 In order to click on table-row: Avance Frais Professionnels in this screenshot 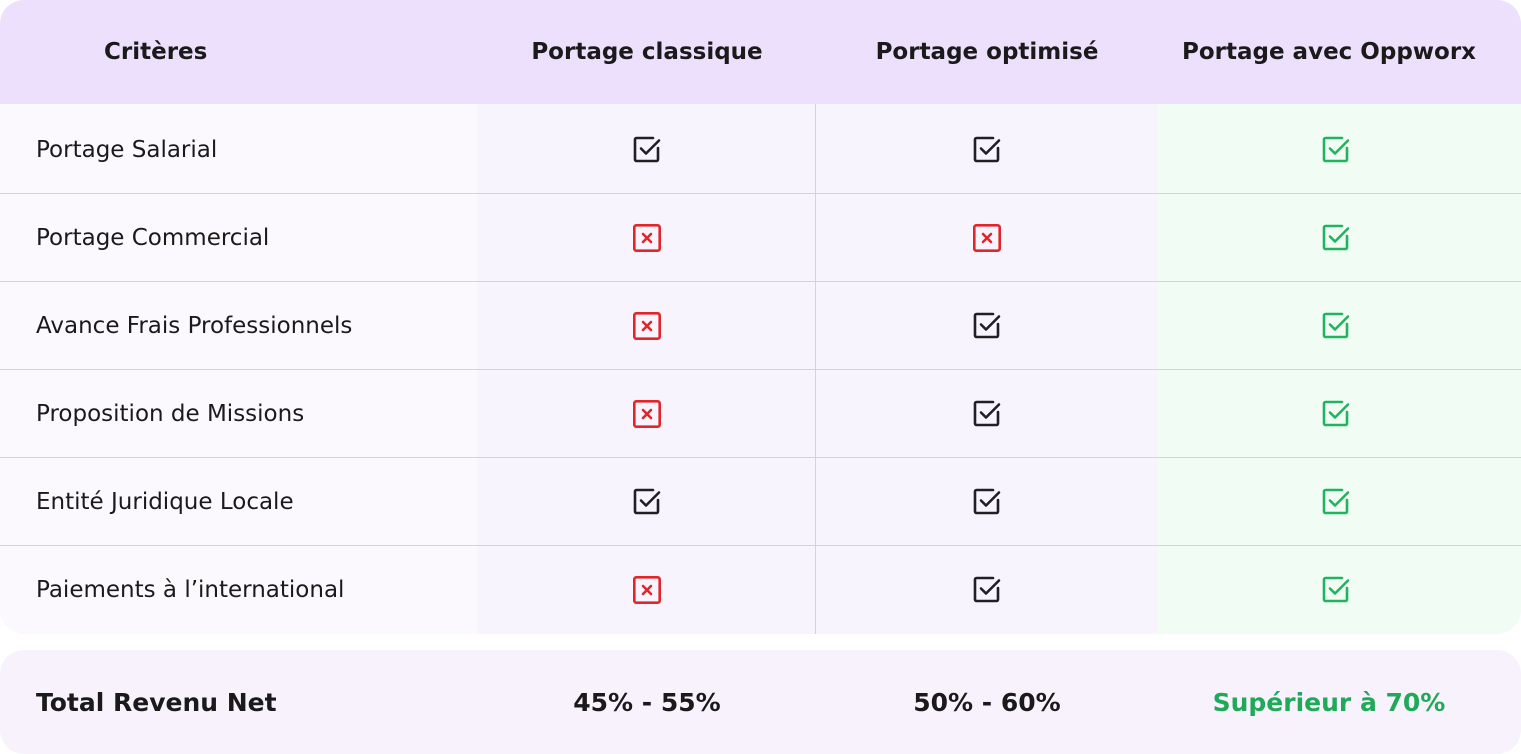, I will do `click(760, 326)`.